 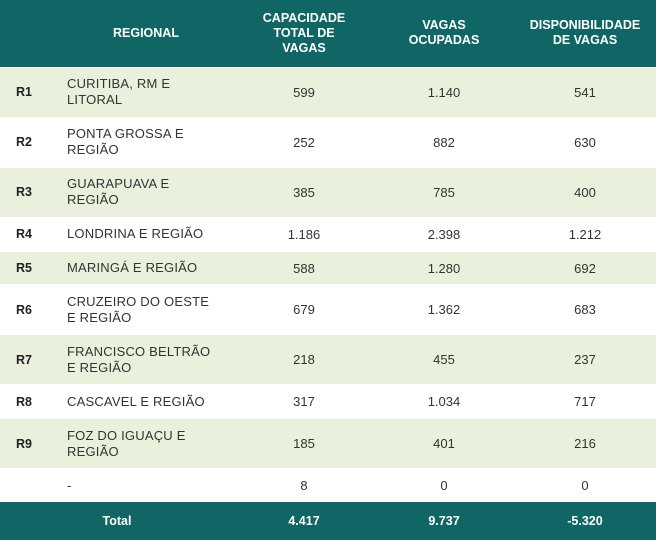 I want to click on header-occupied-label: VAGAS OCUPADAS, so click(x=444, y=33).